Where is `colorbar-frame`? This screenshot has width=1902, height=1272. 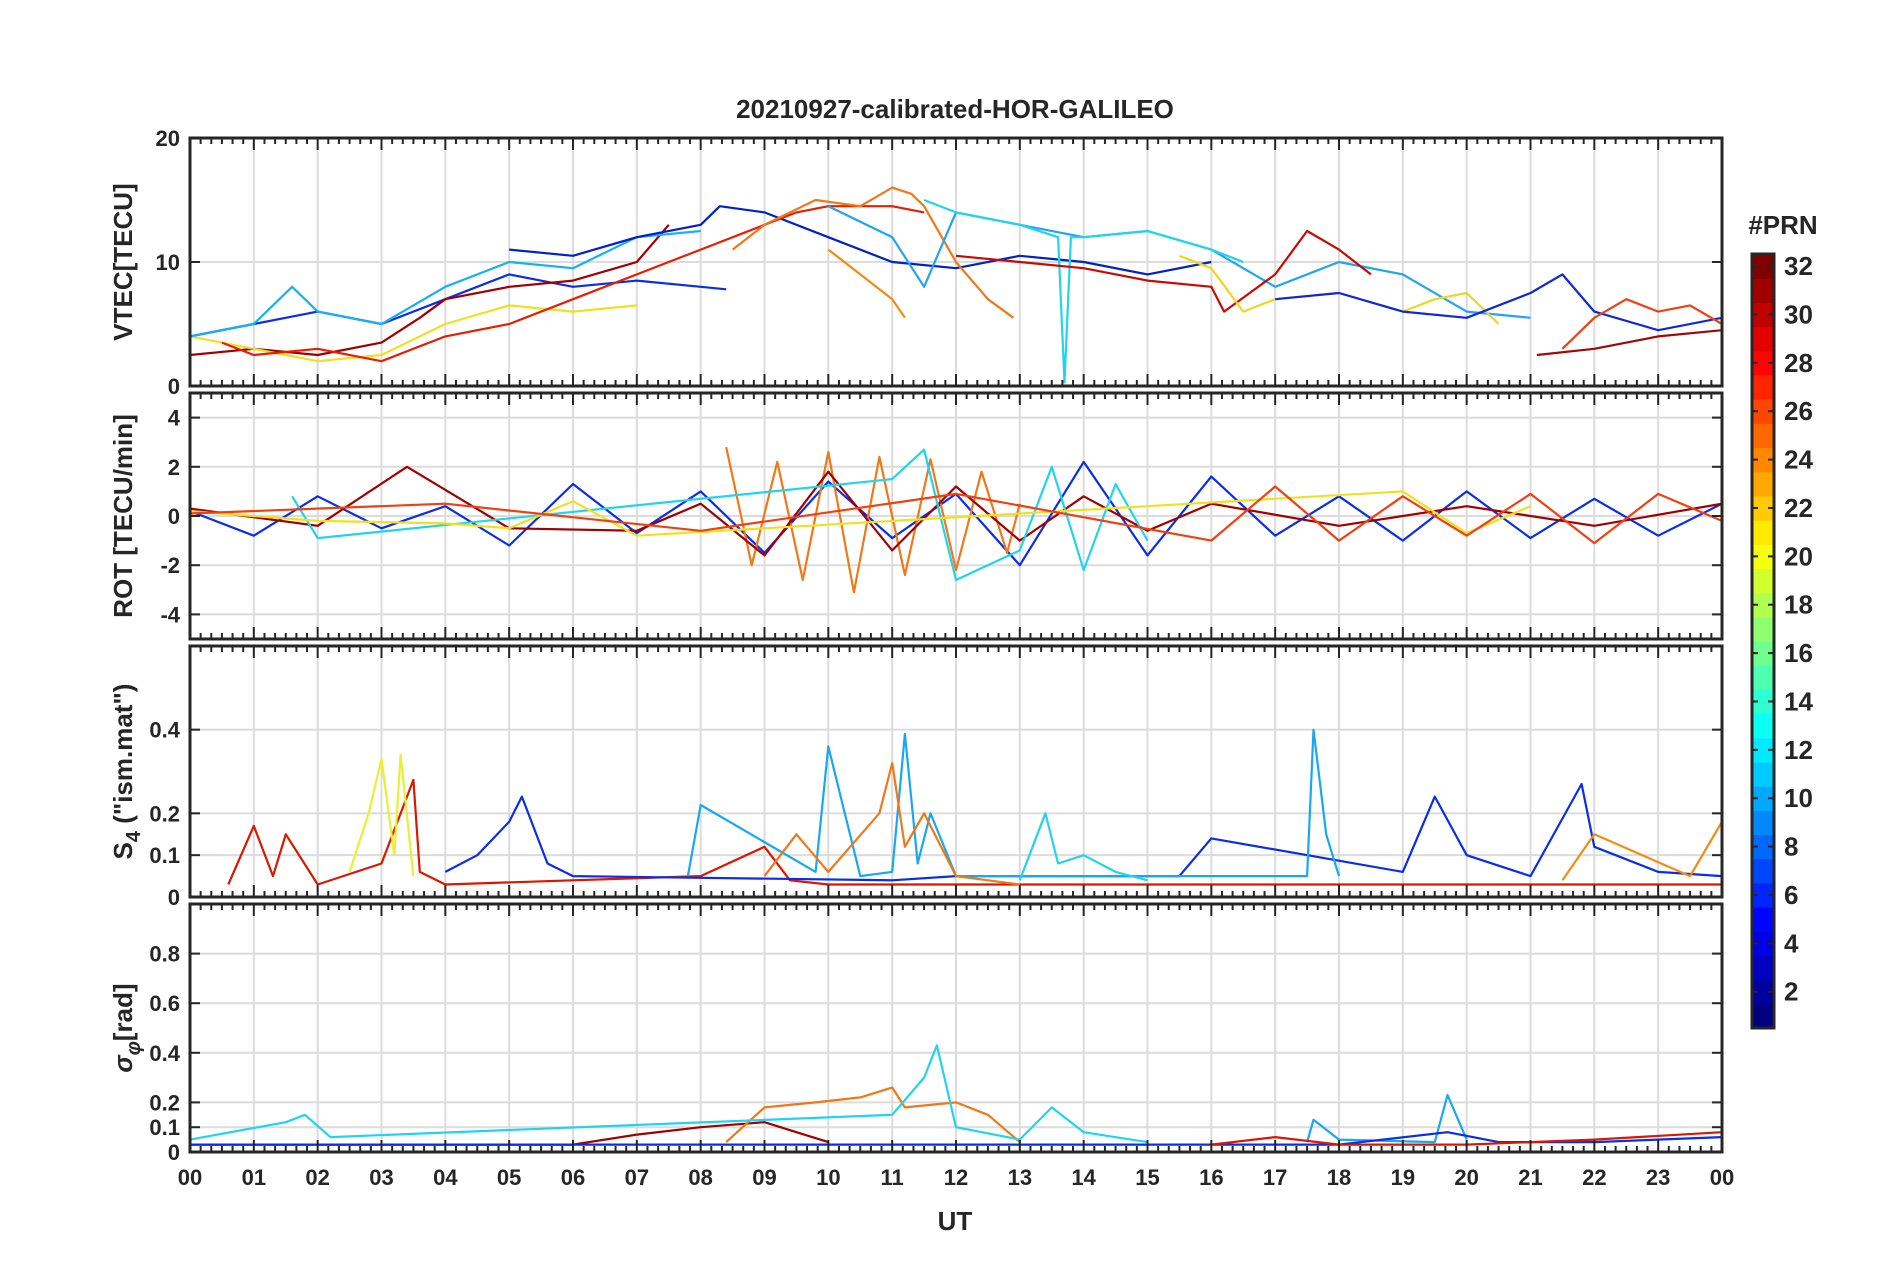 colorbar-frame is located at coordinates (1763, 641).